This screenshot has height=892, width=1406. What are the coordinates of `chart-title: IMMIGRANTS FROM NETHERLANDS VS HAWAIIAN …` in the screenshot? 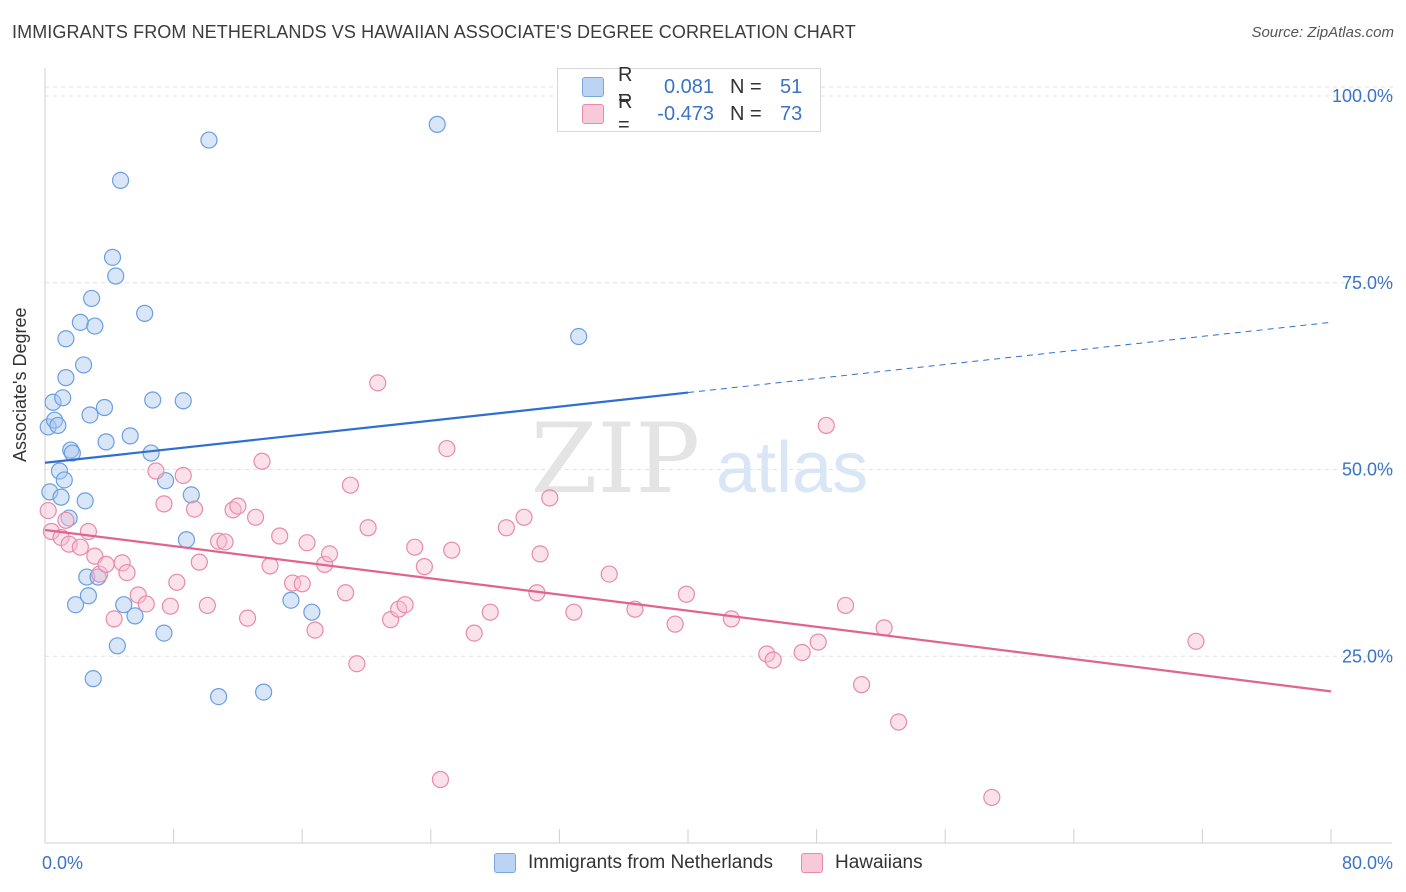 It's located at (434, 32).